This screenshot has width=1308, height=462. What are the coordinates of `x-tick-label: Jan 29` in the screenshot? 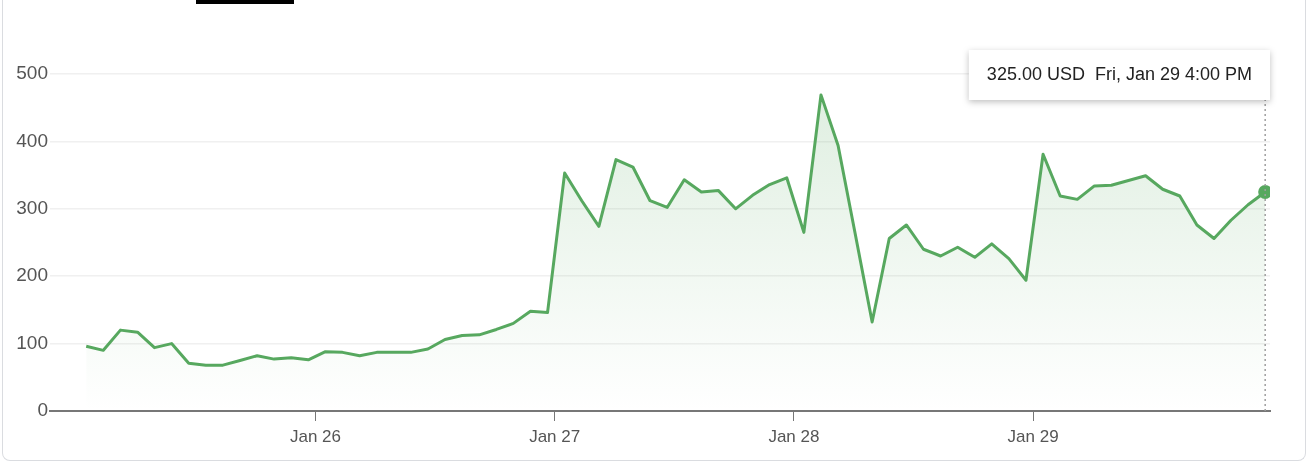 It's located at (1033, 436).